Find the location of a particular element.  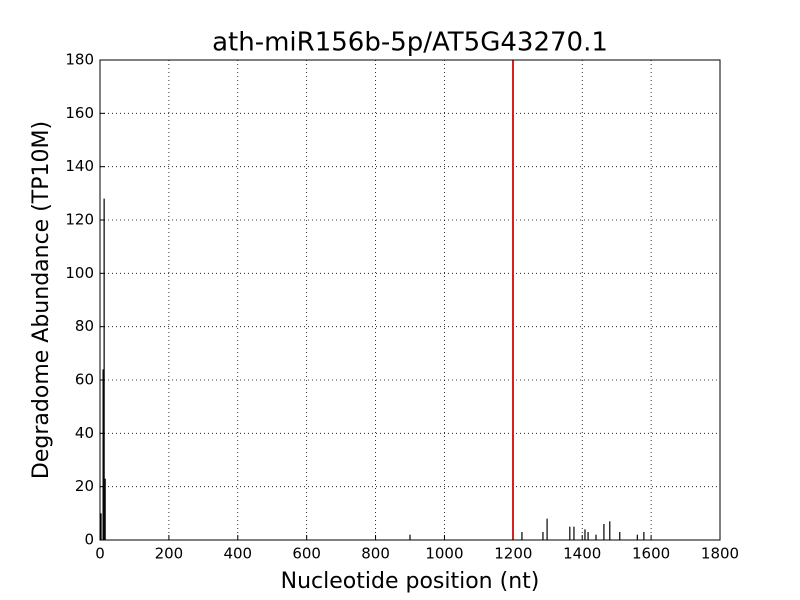

y-tick-label: 80 is located at coordinates (84, 326).